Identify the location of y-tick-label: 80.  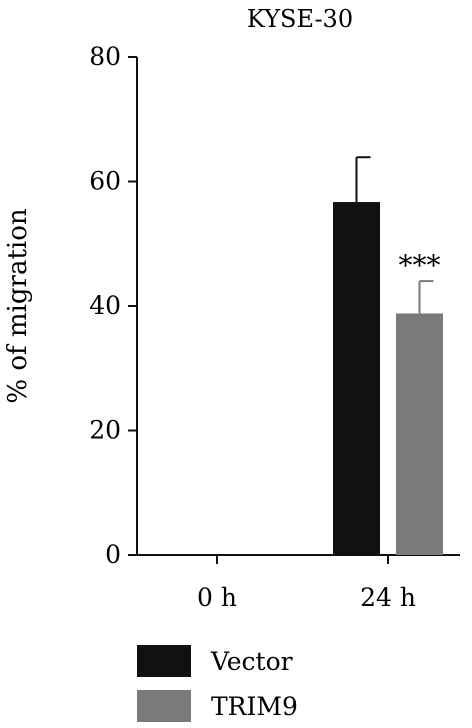
(105, 56).